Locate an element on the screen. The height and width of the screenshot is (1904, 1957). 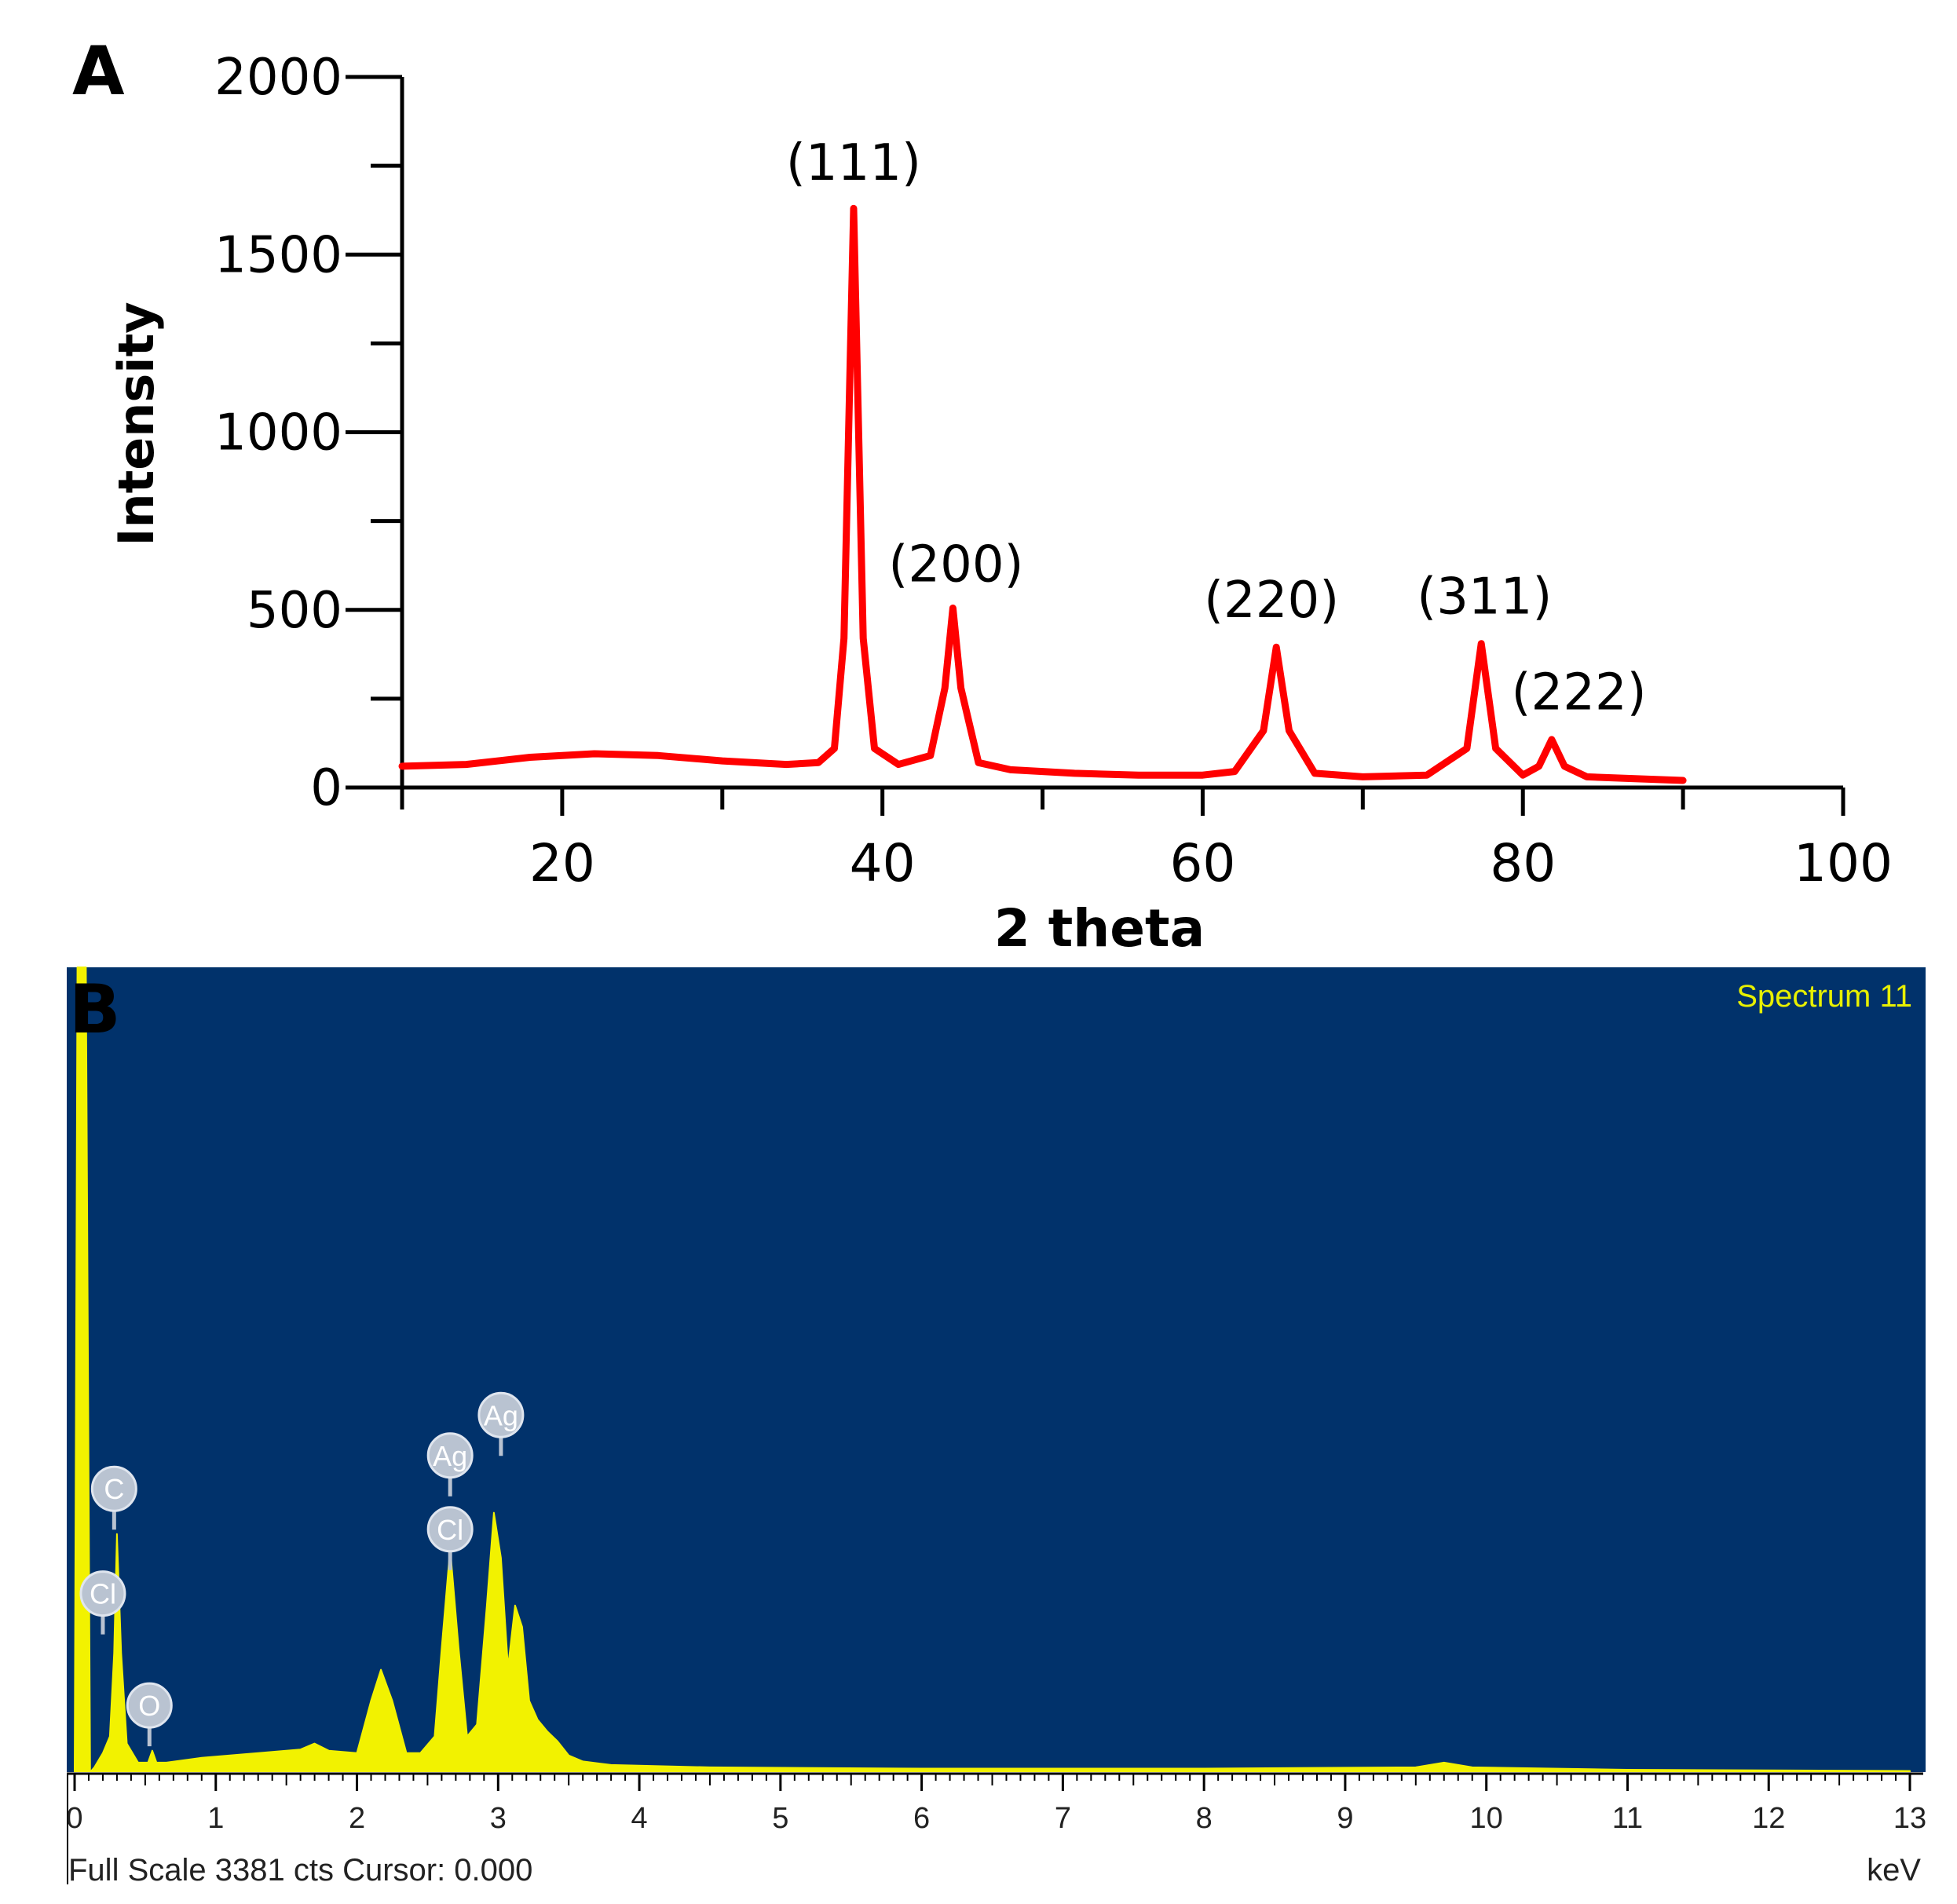
eds-x-tick-label: 4 is located at coordinates (639, 1818).